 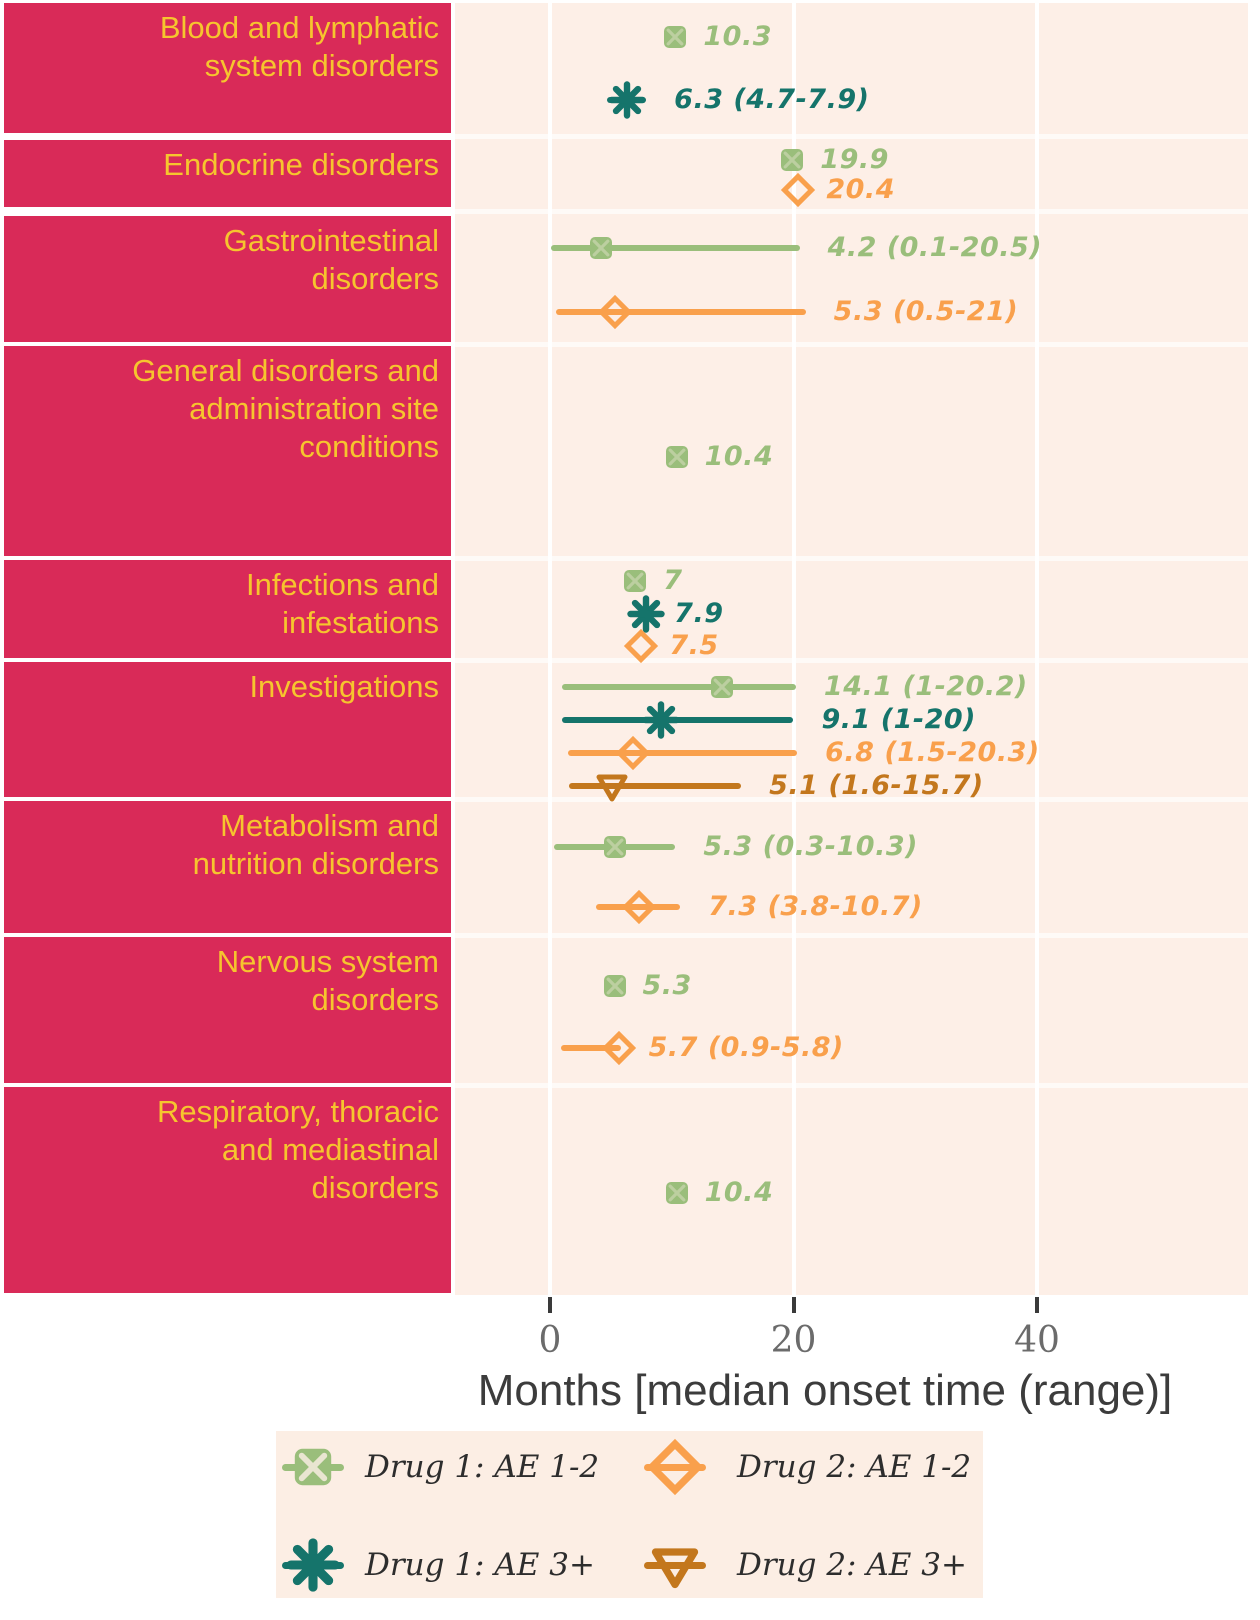 I want to click on category-band: Investigations, so click(x=227, y=729).